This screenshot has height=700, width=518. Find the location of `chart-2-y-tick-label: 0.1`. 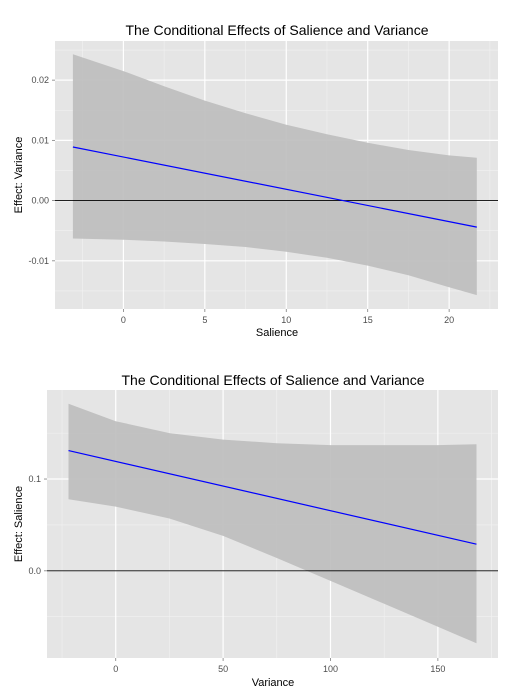

chart-2-y-tick-label: 0.1 is located at coordinates (34, 479).